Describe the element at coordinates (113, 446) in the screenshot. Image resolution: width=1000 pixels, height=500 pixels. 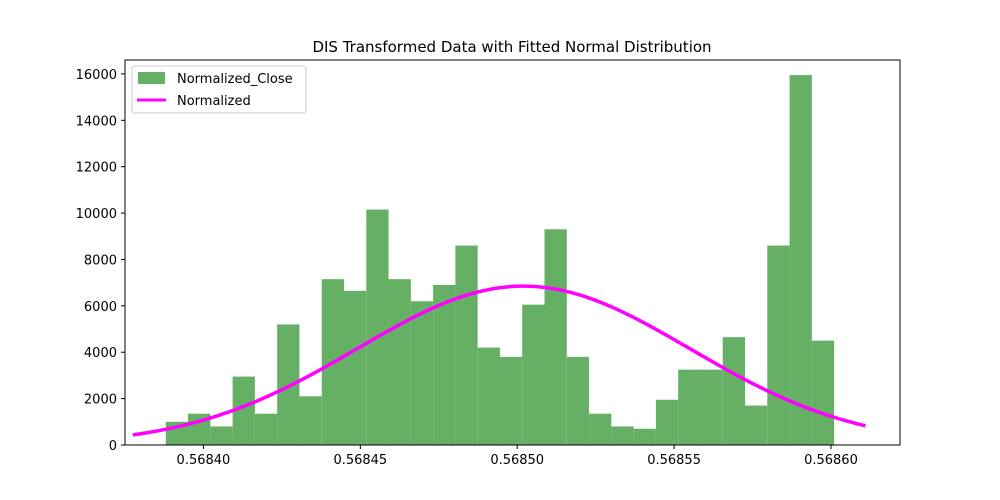
I see `y-tick-label: 0` at that location.